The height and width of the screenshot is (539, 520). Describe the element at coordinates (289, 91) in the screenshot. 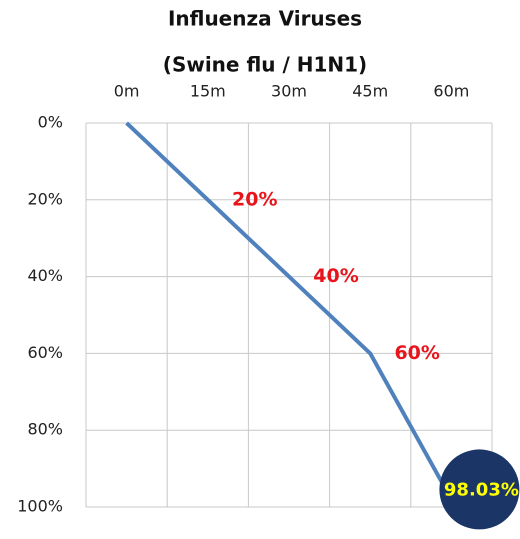

I see `x-tick-label: 30m` at that location.